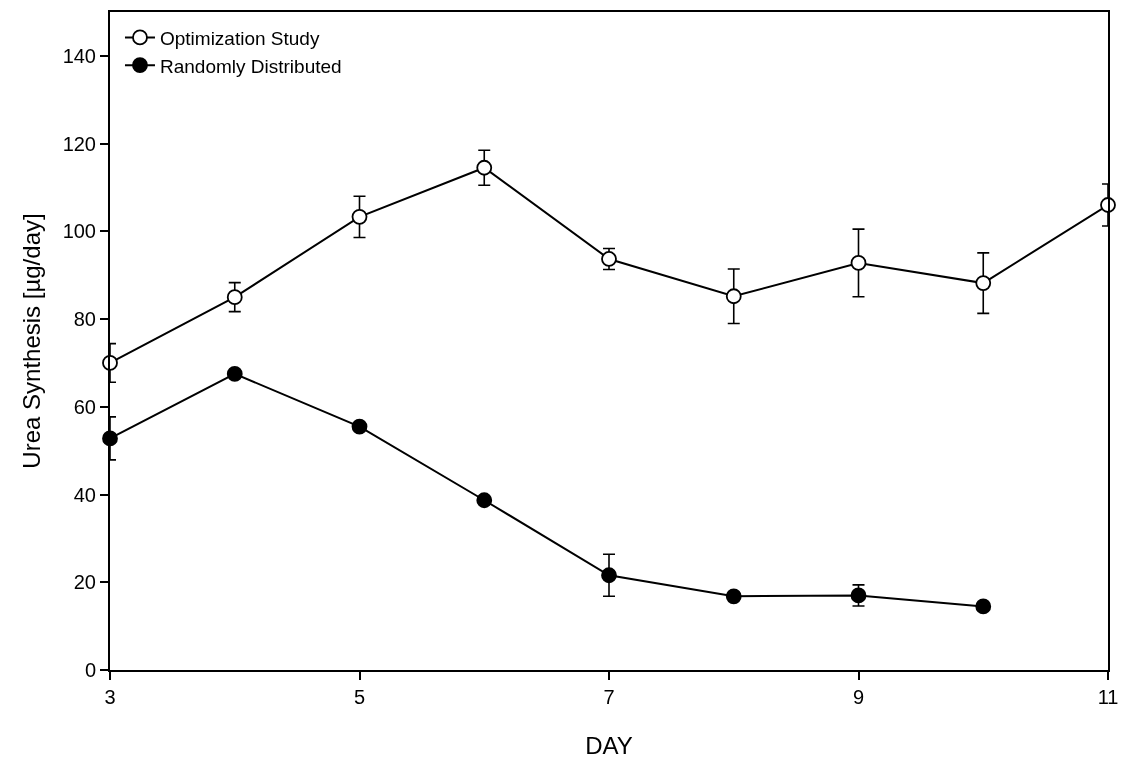  What do you see at coordinates (79, 143) in the screenshot?
I see `y-tick-label: 120` at bounding box center [79, 143].